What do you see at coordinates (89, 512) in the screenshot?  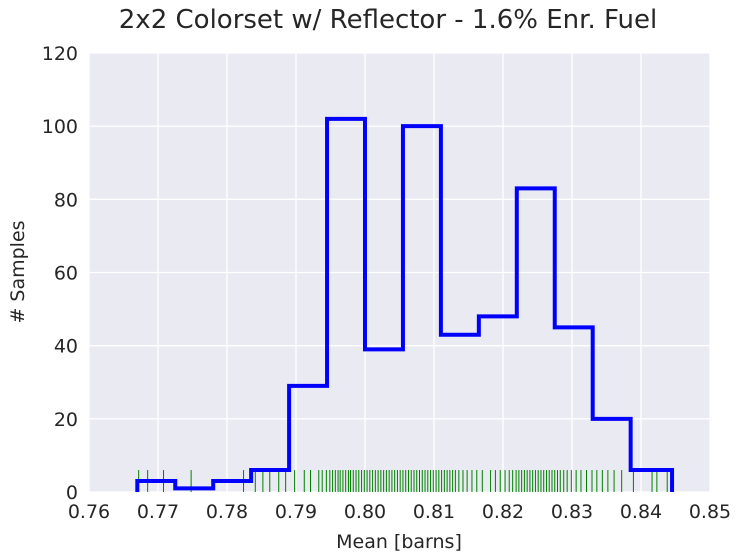 I see `x-tick-label: 0.76` at bounding box center [89, 512].